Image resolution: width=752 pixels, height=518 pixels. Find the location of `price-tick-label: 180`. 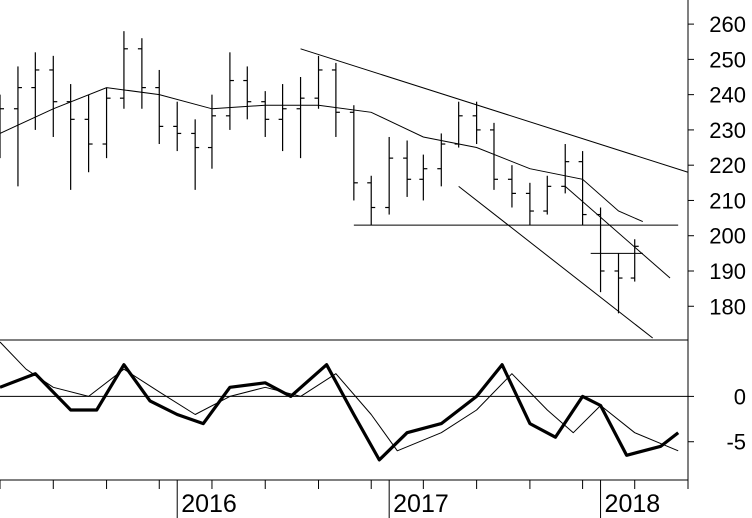

price-tick-label: 180 is located at coordinates (727, 306).